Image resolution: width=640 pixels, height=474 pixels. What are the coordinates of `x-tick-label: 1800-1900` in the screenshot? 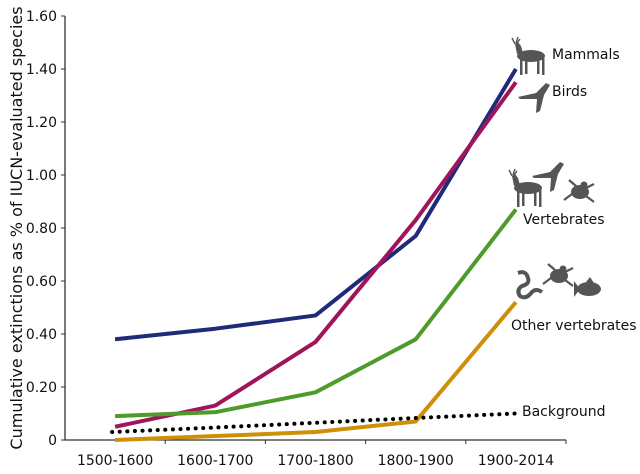 It's located at (416, 461).